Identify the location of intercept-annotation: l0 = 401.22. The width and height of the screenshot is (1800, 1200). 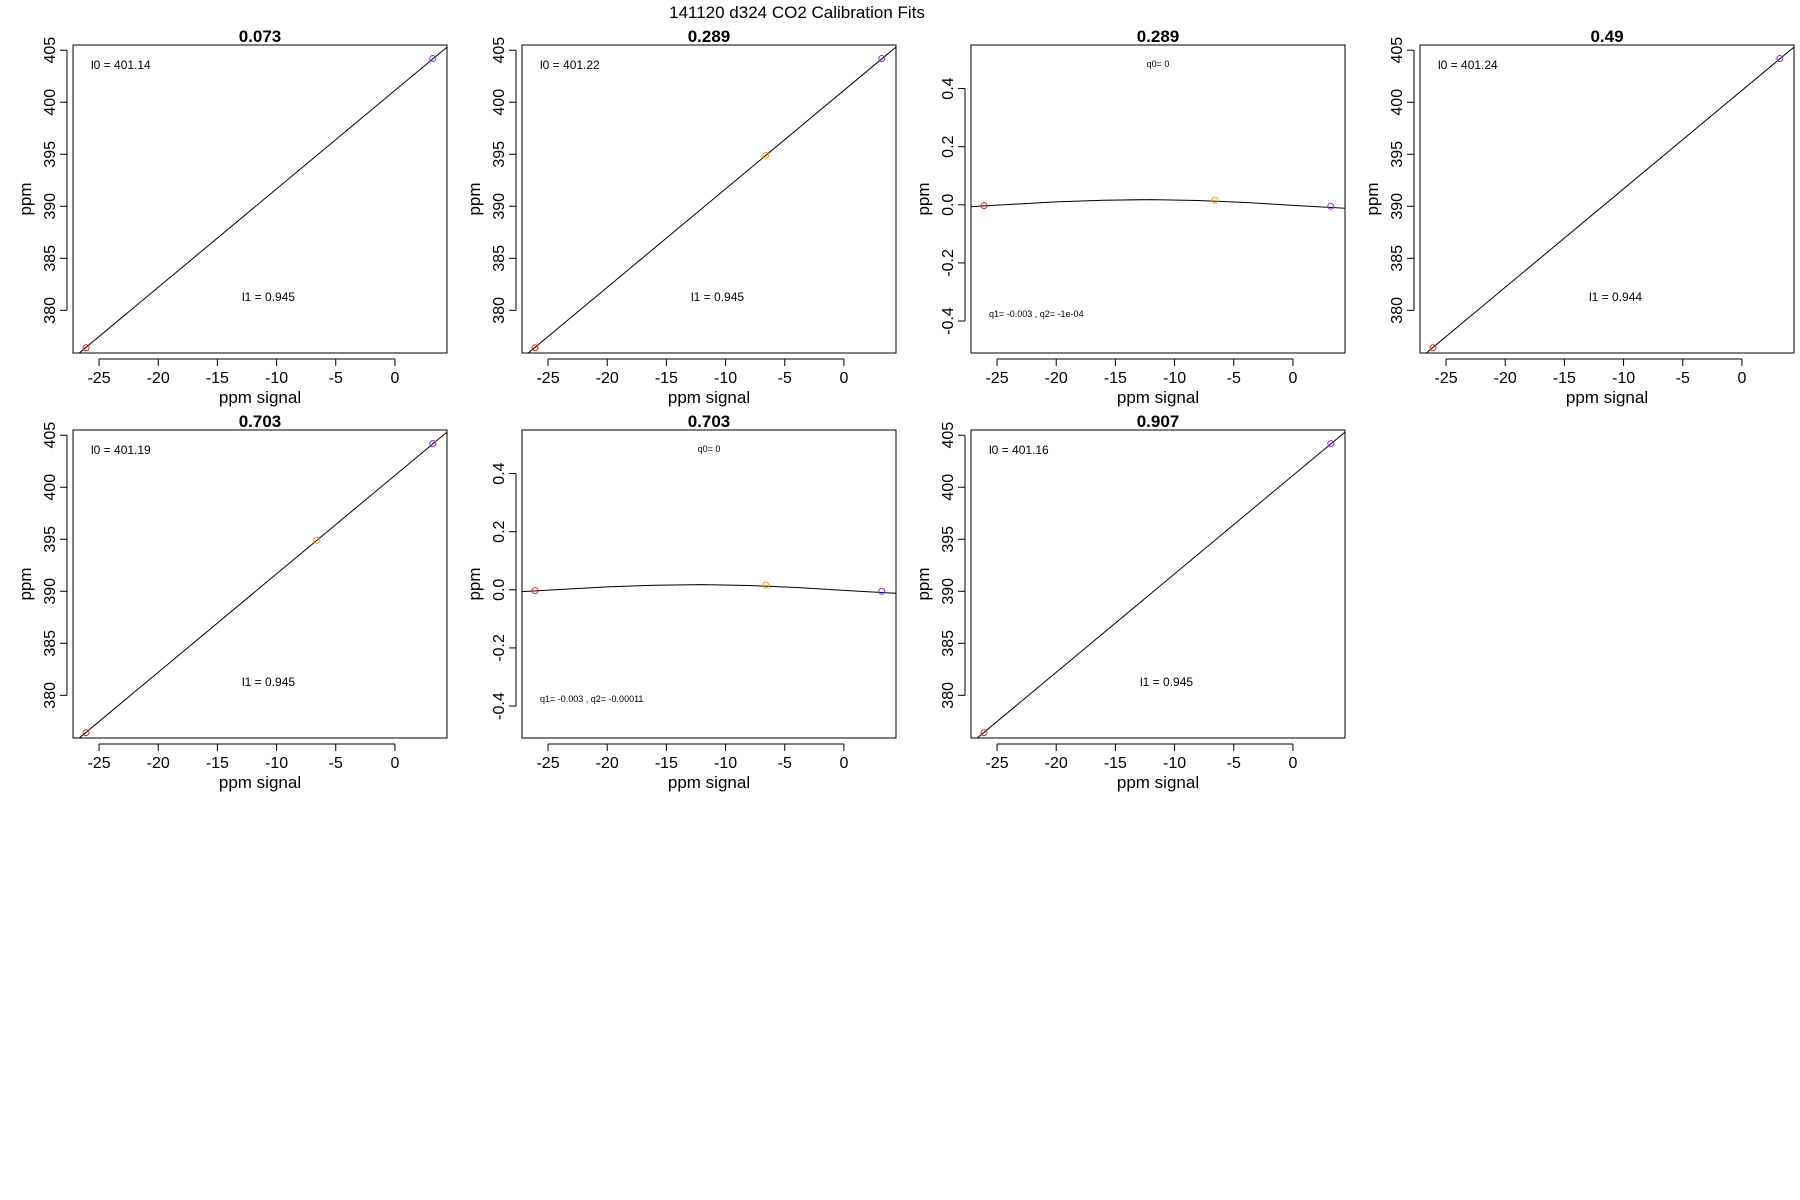
(570, 65).